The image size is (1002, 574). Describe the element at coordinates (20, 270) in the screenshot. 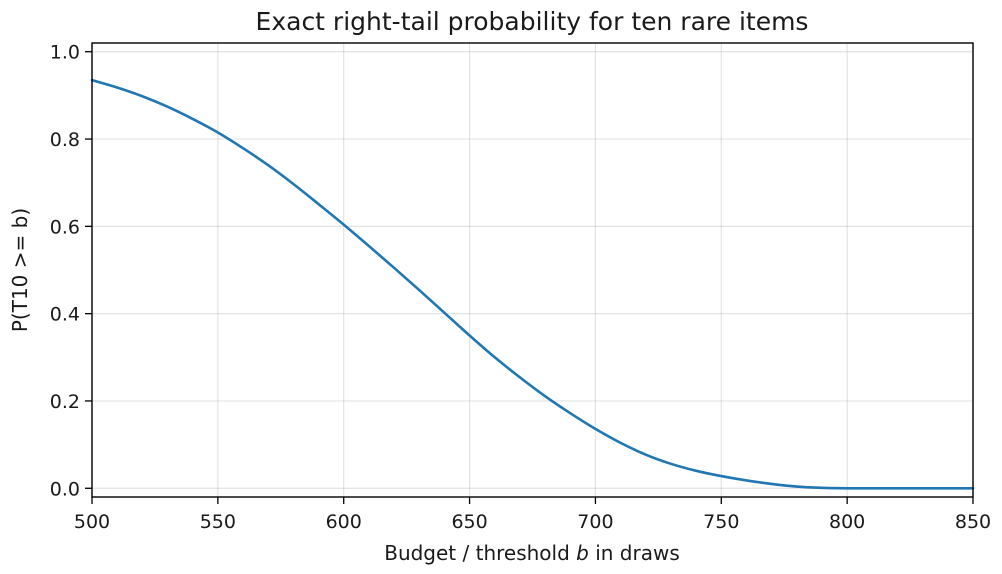

I see `y-axis-label: P(T10 >= b)` at that location.